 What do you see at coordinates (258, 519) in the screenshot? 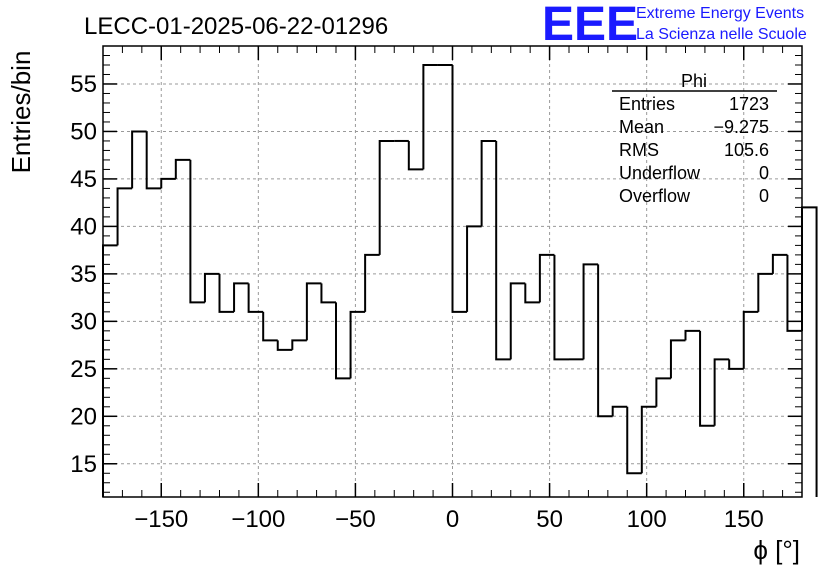
I see `x-tick-label: −100` at bounding box center [258, 519].